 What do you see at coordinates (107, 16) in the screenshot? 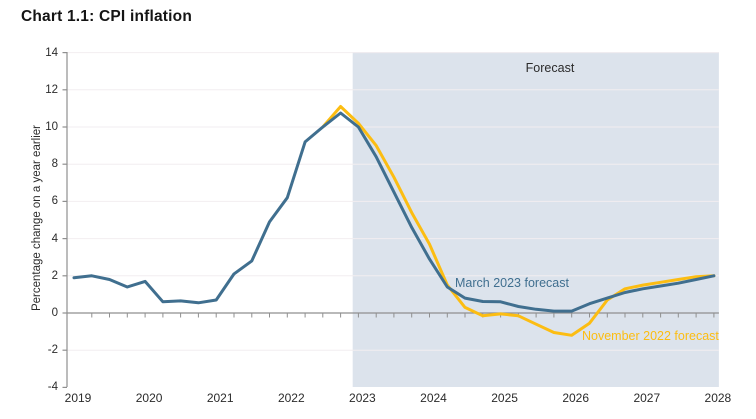
I see `chart-title: Chart 1.1: CPI inflation` at bounding box center [107, 16].